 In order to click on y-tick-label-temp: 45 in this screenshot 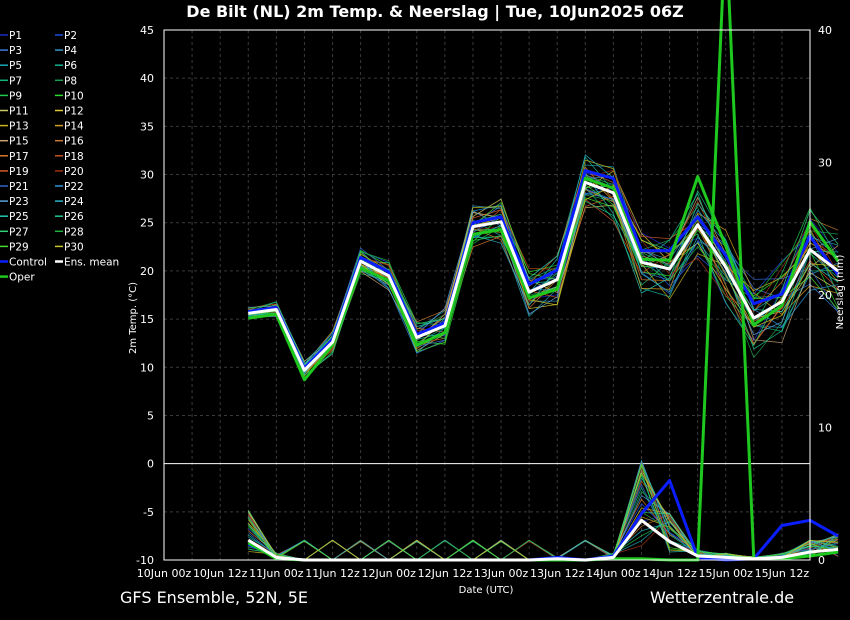, I will do `click(147, 30)`.